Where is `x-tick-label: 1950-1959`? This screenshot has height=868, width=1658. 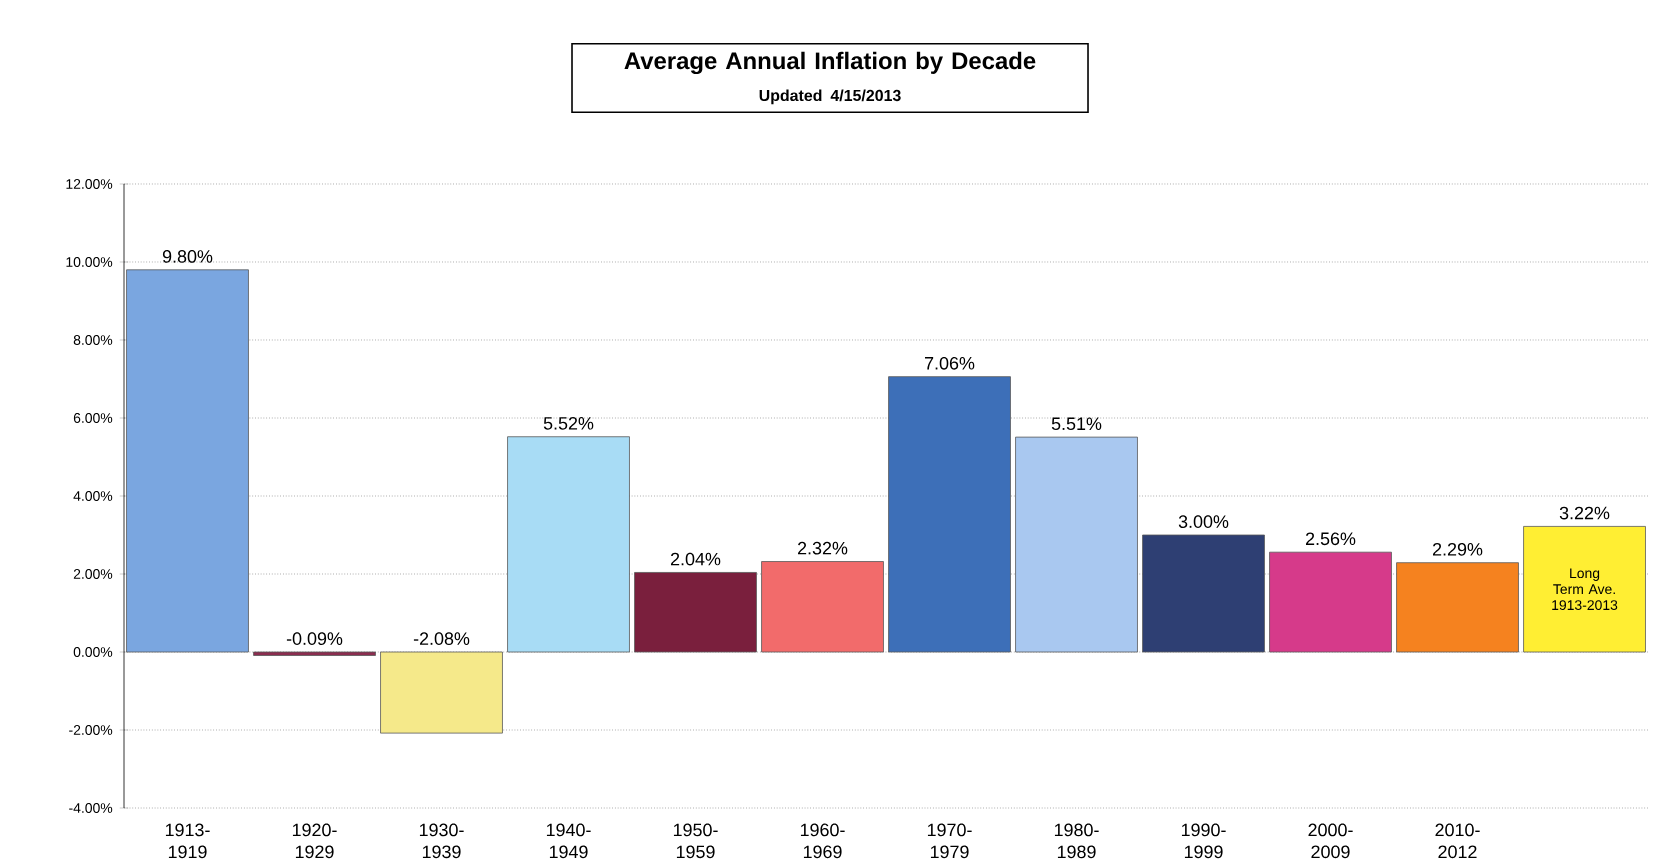 x-tick-label: 1950-1959 is located at coordinates (695, 841).